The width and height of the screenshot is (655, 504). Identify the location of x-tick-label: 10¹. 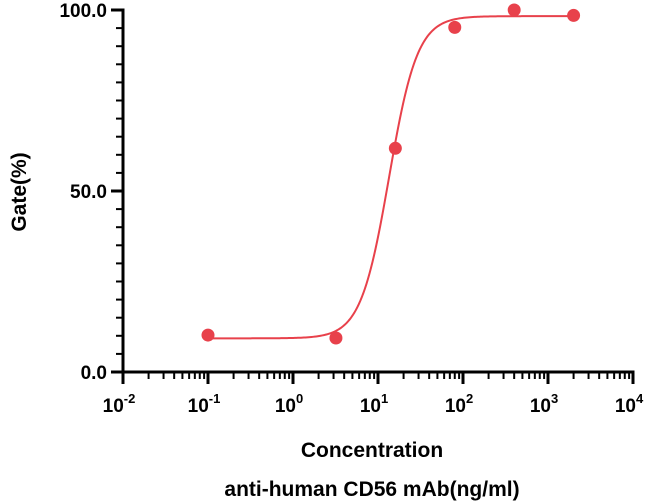
(374, 404).